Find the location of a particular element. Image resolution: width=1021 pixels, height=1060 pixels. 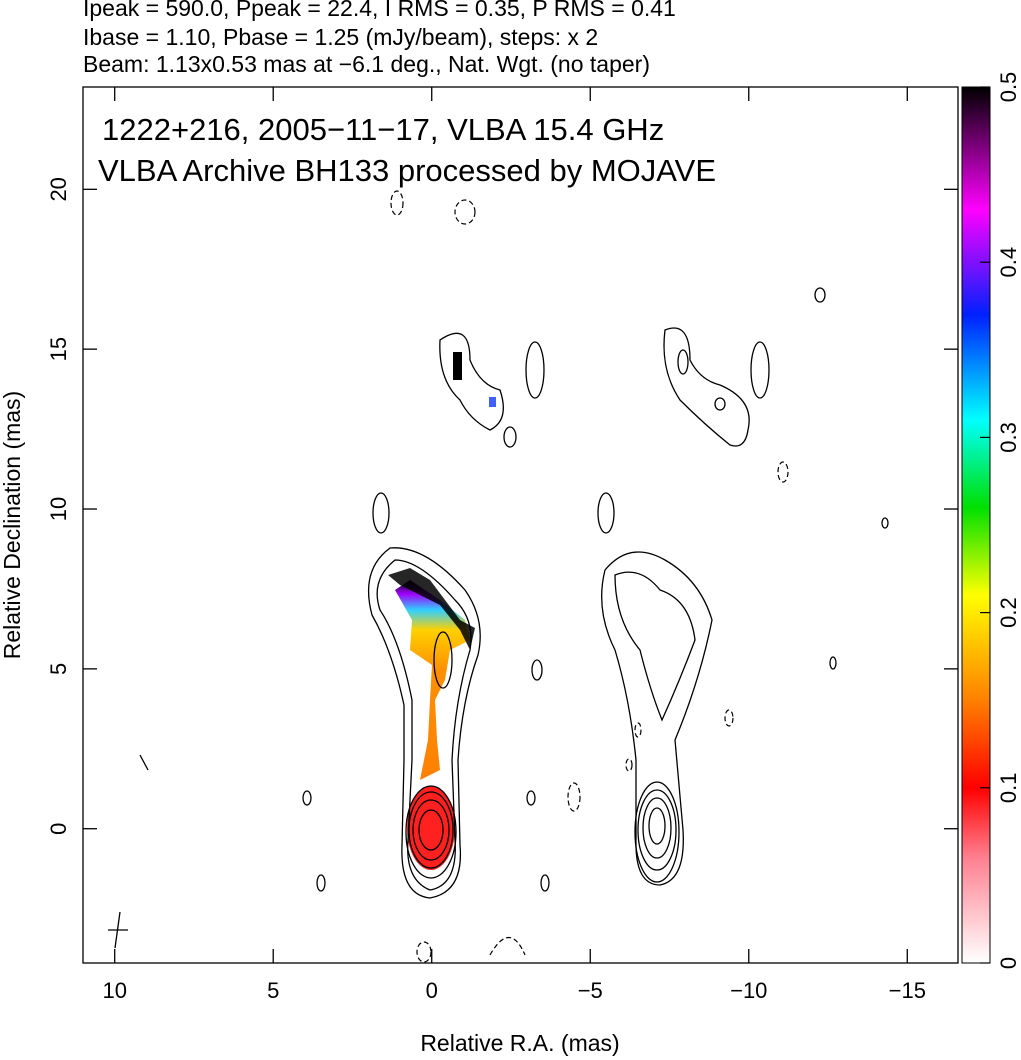

colorbar-tick-label: 0.5 is located at coordinates (1008, 87).